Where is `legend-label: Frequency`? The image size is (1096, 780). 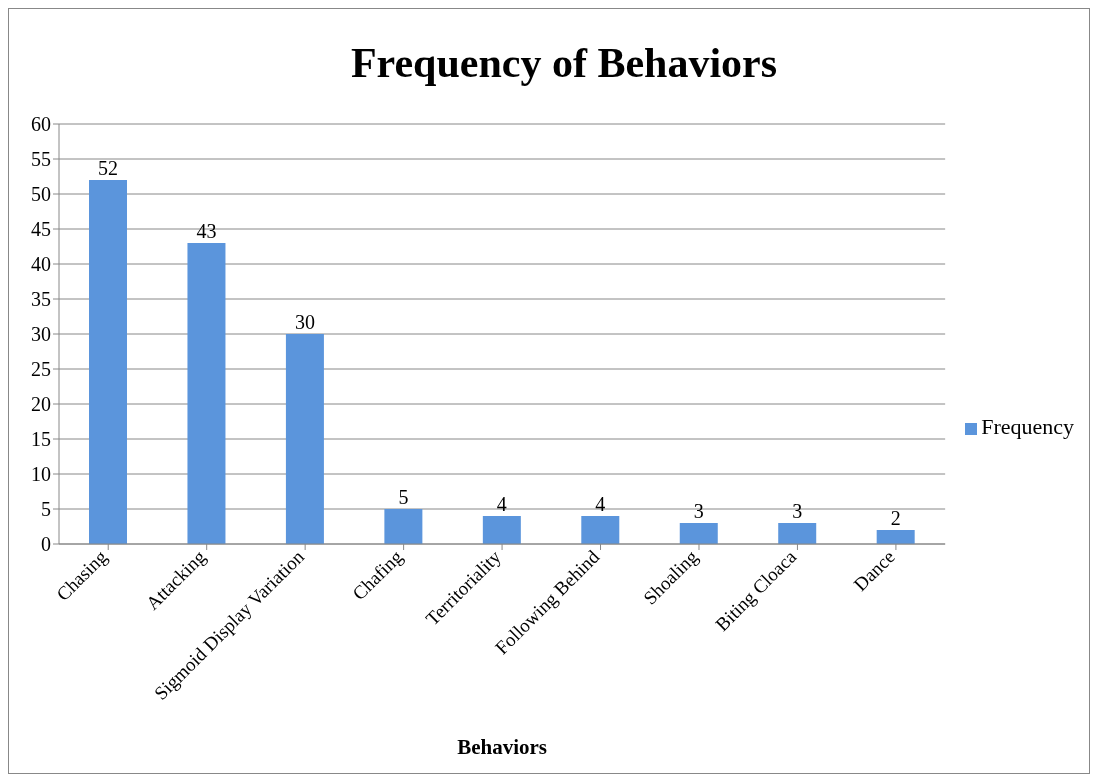 legend-label: Frequency is located at coordinates (1027, 426).